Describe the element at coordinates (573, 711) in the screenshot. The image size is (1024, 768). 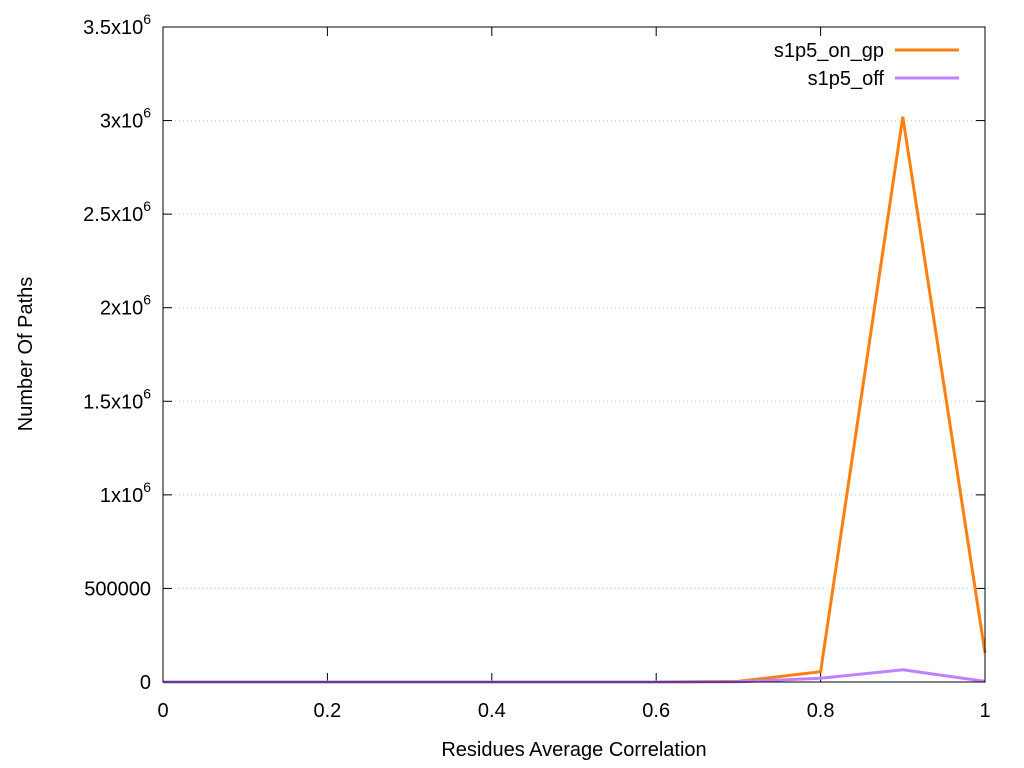
I see `x-tick-labels: 0 0.2 0.4 0.6 0.8 1` at that location.